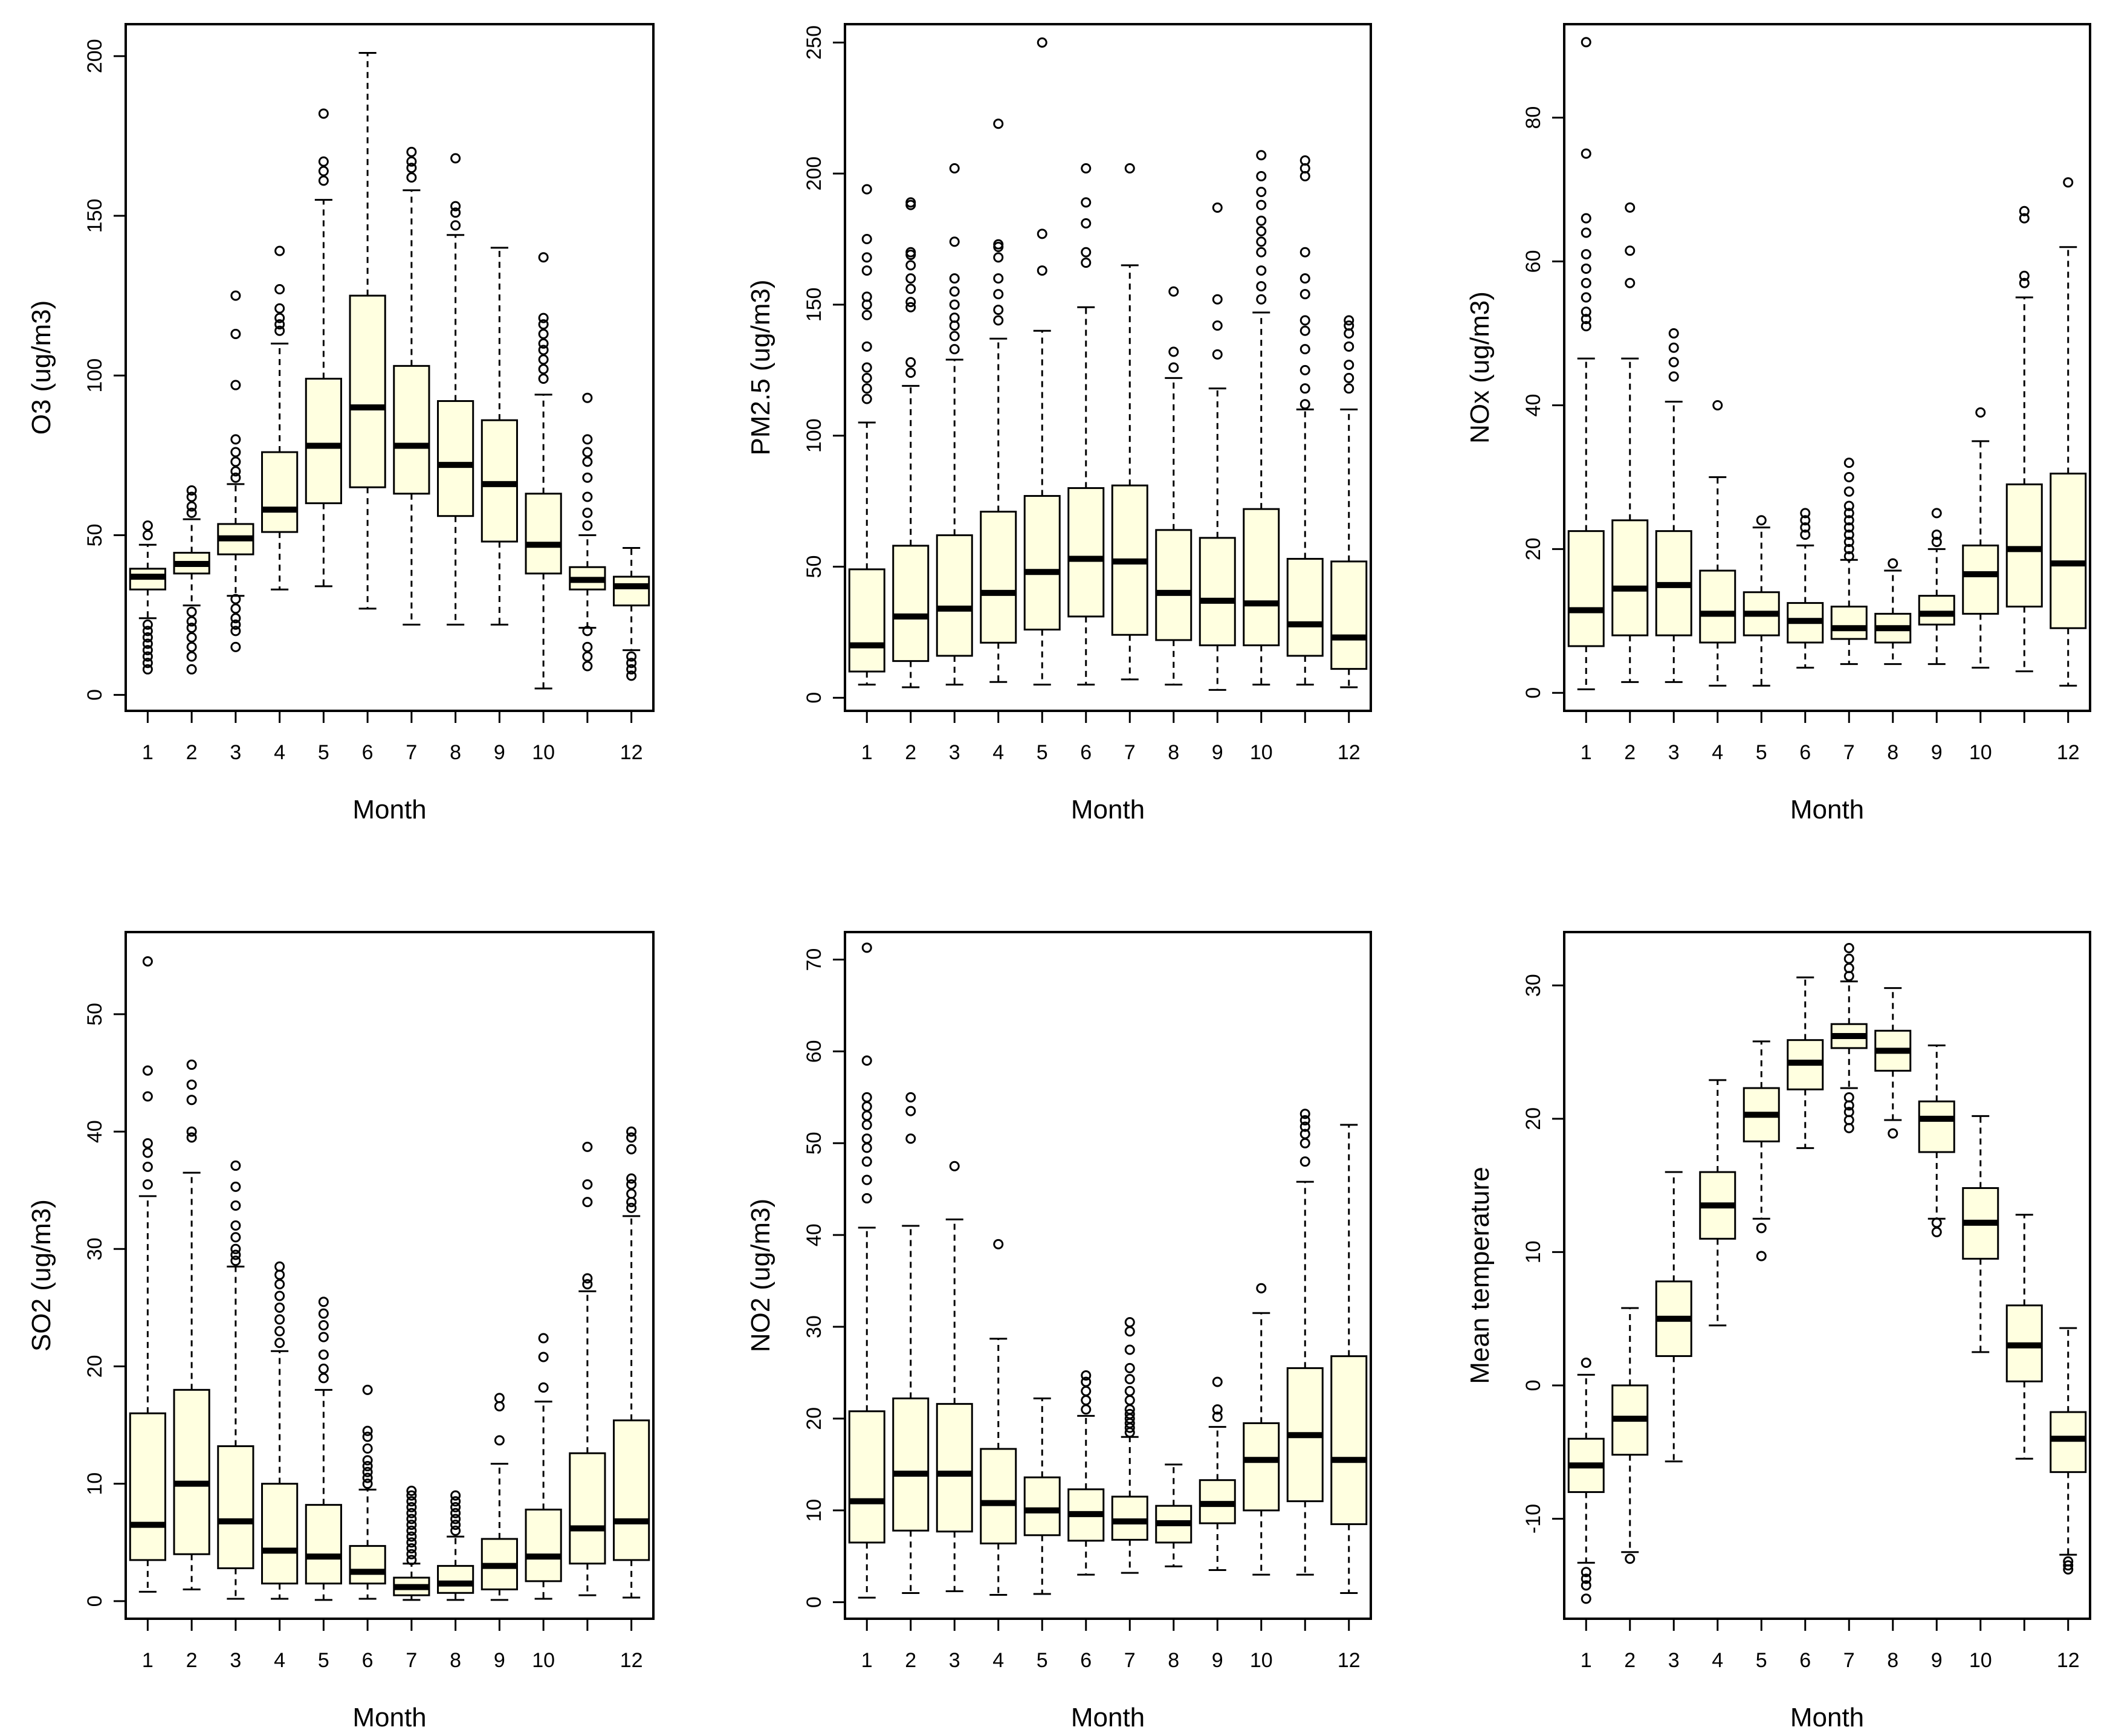 Image resolution: width=2110 pixels, height=1736 pixels. I want to click on x-tick-label: 6, so click(368, 752).